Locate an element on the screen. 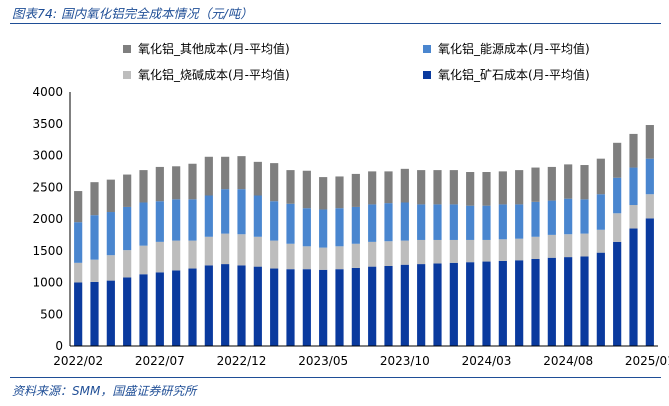 The width and height of the screenshot is (669, 406). legend-label-other: 氧化铝_其他成本(月-平均值) is located at coordinates (214, 49).